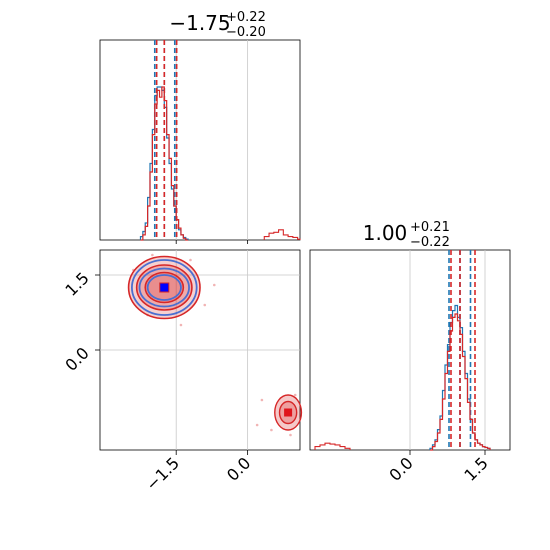 Image resolution: width=550 pixels, height=550 pixels. What do you see at coordinates (402, 350) in the screenshot?
I see `hist-p2-layer` at bounding box center [402, 350].